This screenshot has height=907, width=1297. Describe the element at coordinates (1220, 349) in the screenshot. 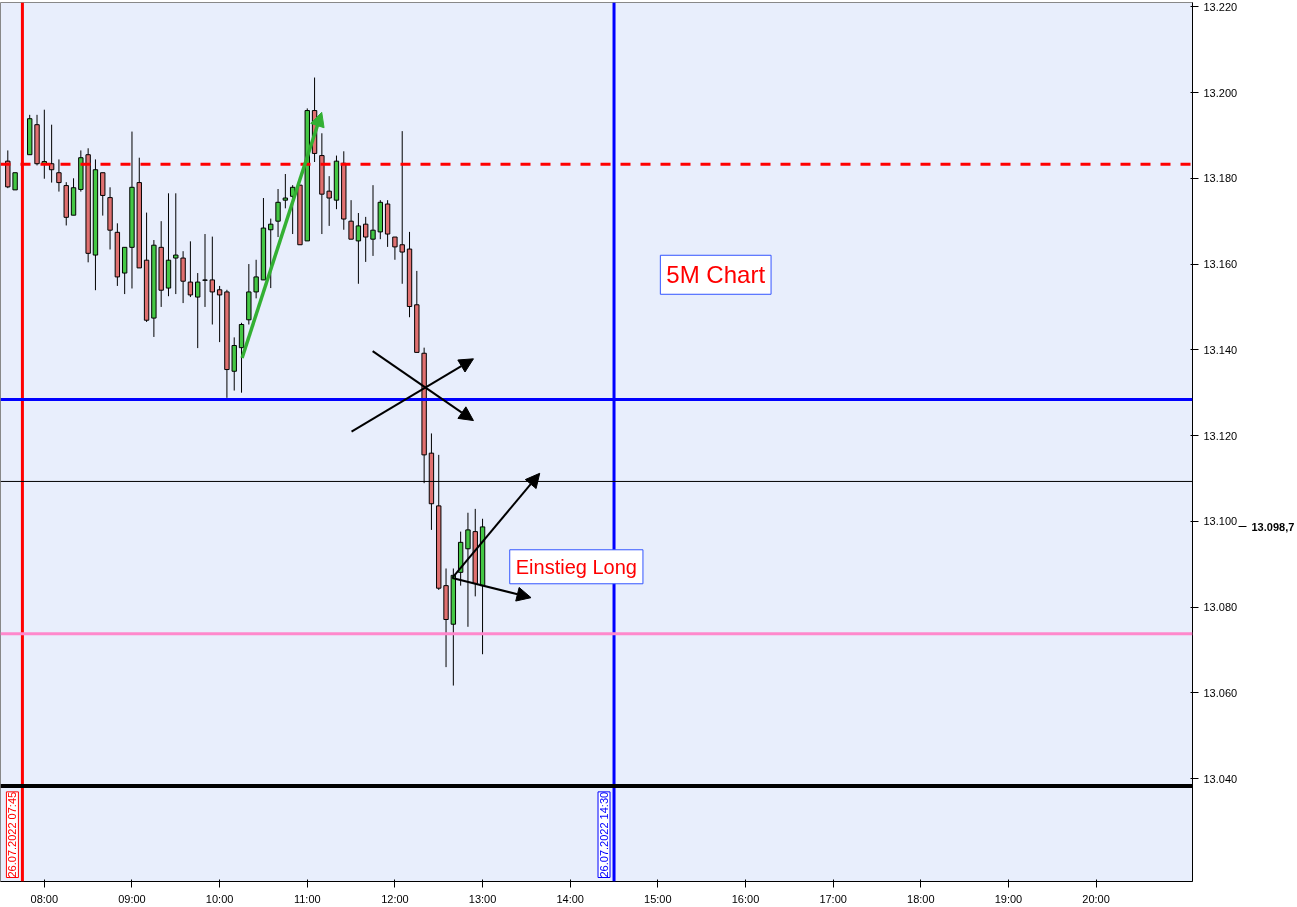

I see `y-tick-label: 13.140` at that location.